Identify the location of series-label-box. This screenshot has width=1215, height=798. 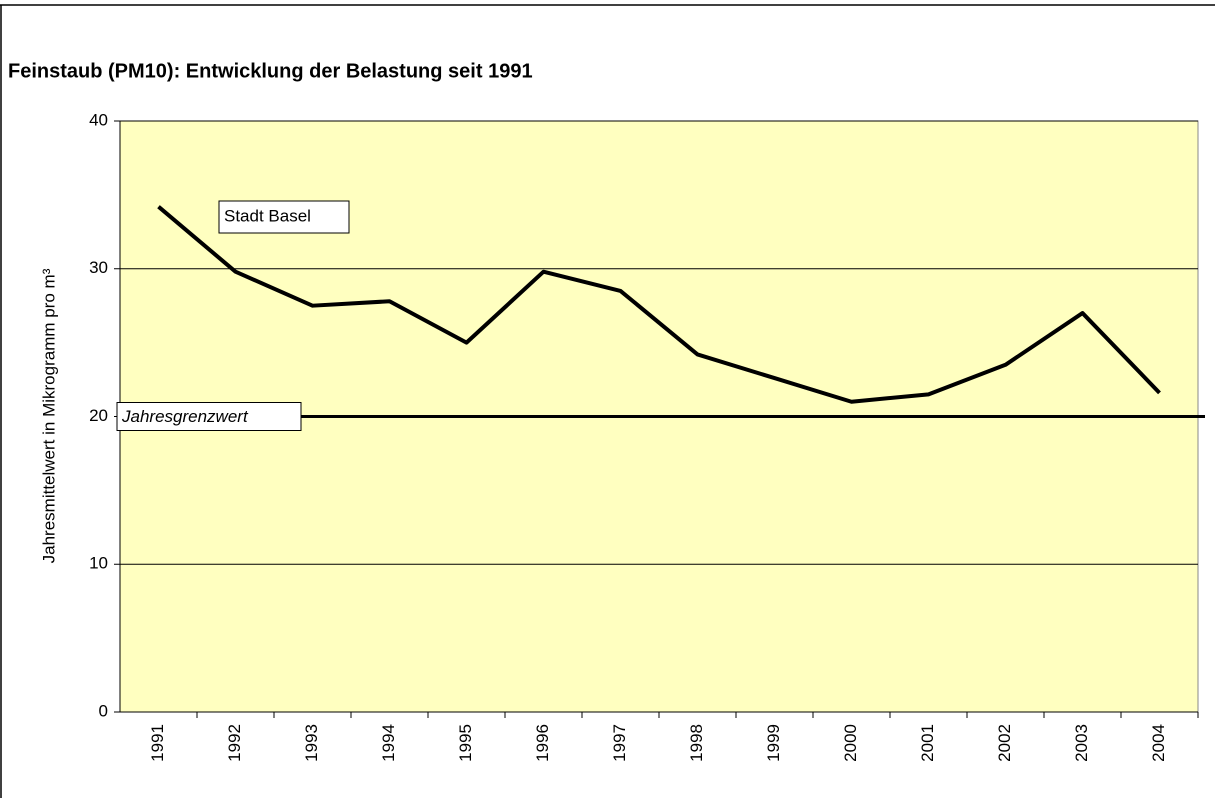
(284, 217).